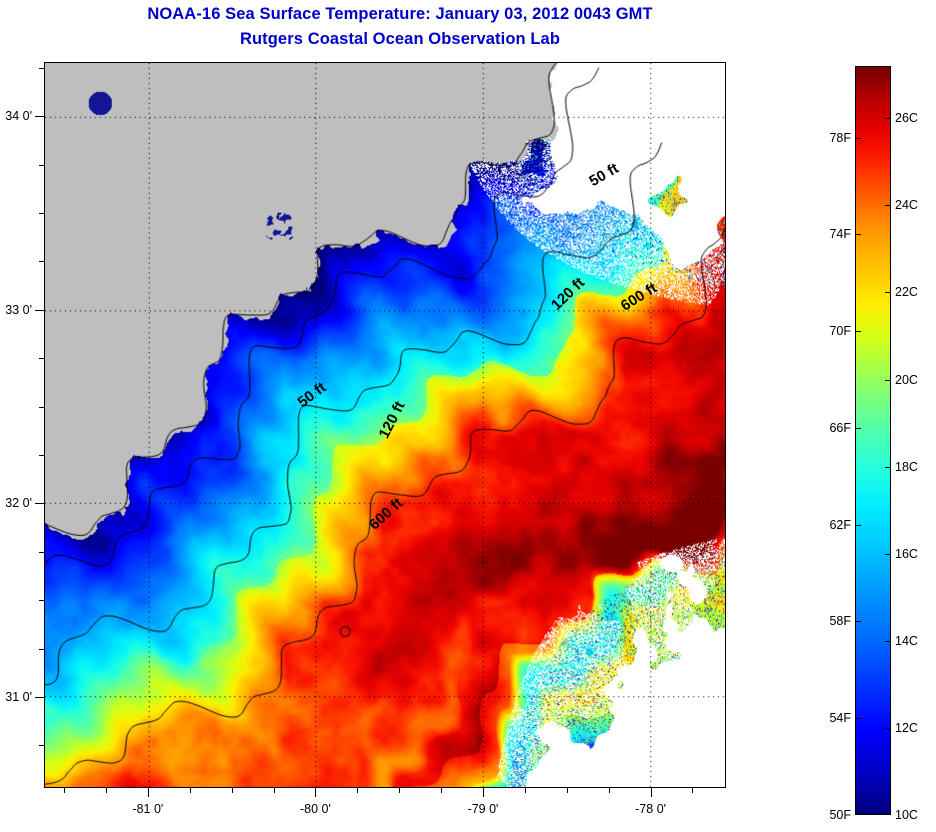 This screenshot has height=832, width=936. I want to click on colorbar-label-celsius: 20C, so click(906, 379).